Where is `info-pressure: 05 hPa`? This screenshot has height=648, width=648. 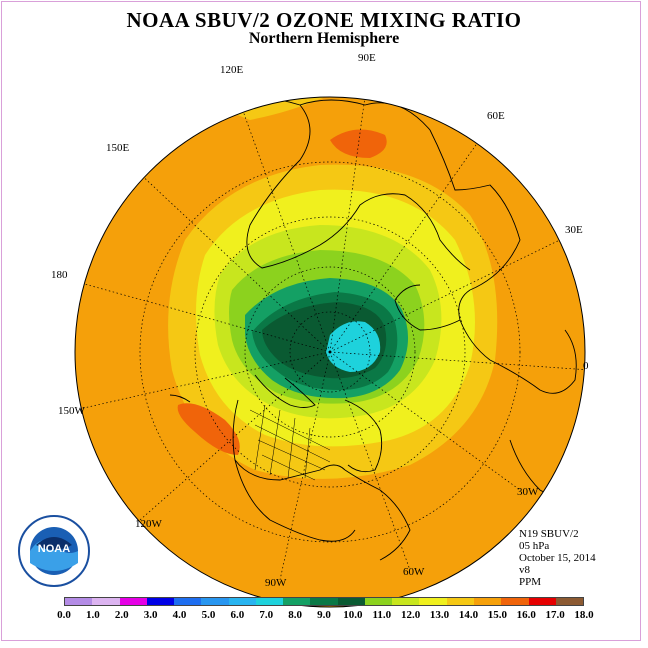
info-pressure: 05 hPa is located at coordinates (534, 546).